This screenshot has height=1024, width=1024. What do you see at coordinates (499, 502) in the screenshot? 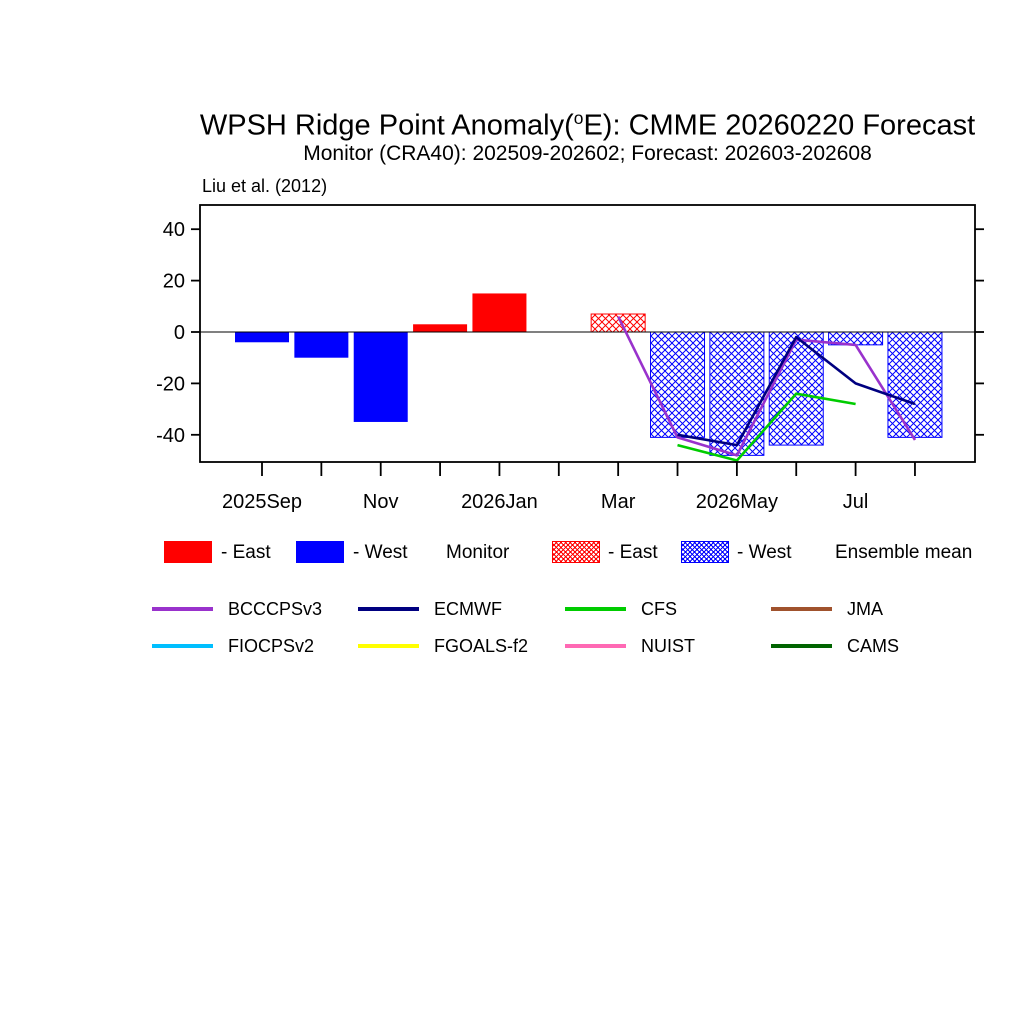
I see `x-tick-label: 2026Jan` at bounding box center [499, 502].